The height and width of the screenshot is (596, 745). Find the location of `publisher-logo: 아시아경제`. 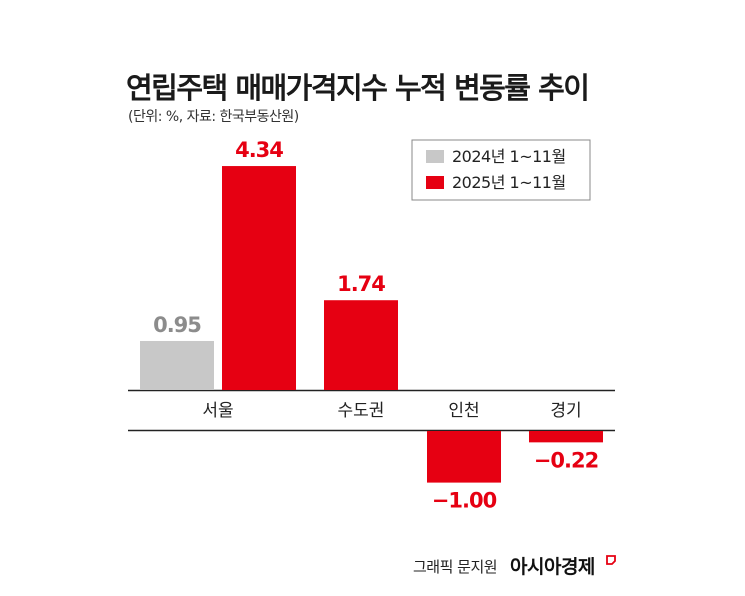

publisher-logo: 아시아경제 is located at coordinates (552, 567).